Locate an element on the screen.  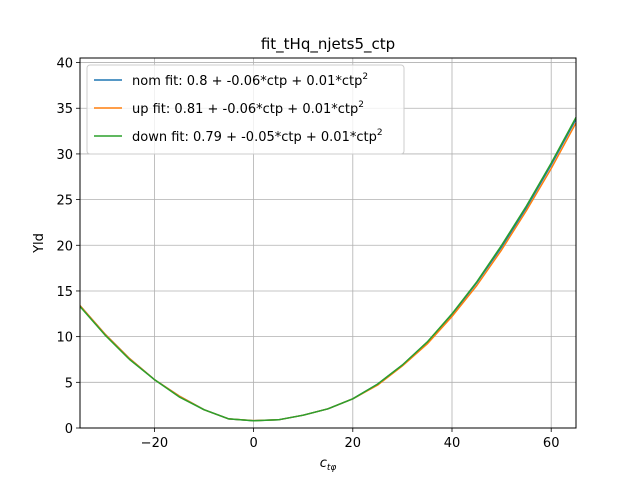
chart-title: fit_tHq_njets5_ctp is located at coordinates (328, 44).